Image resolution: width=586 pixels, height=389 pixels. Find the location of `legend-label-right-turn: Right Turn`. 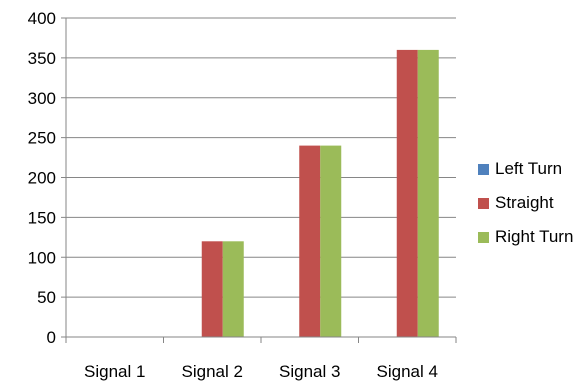

legend-label-right-turn: Right Turn is located at coordinates (534, 236).